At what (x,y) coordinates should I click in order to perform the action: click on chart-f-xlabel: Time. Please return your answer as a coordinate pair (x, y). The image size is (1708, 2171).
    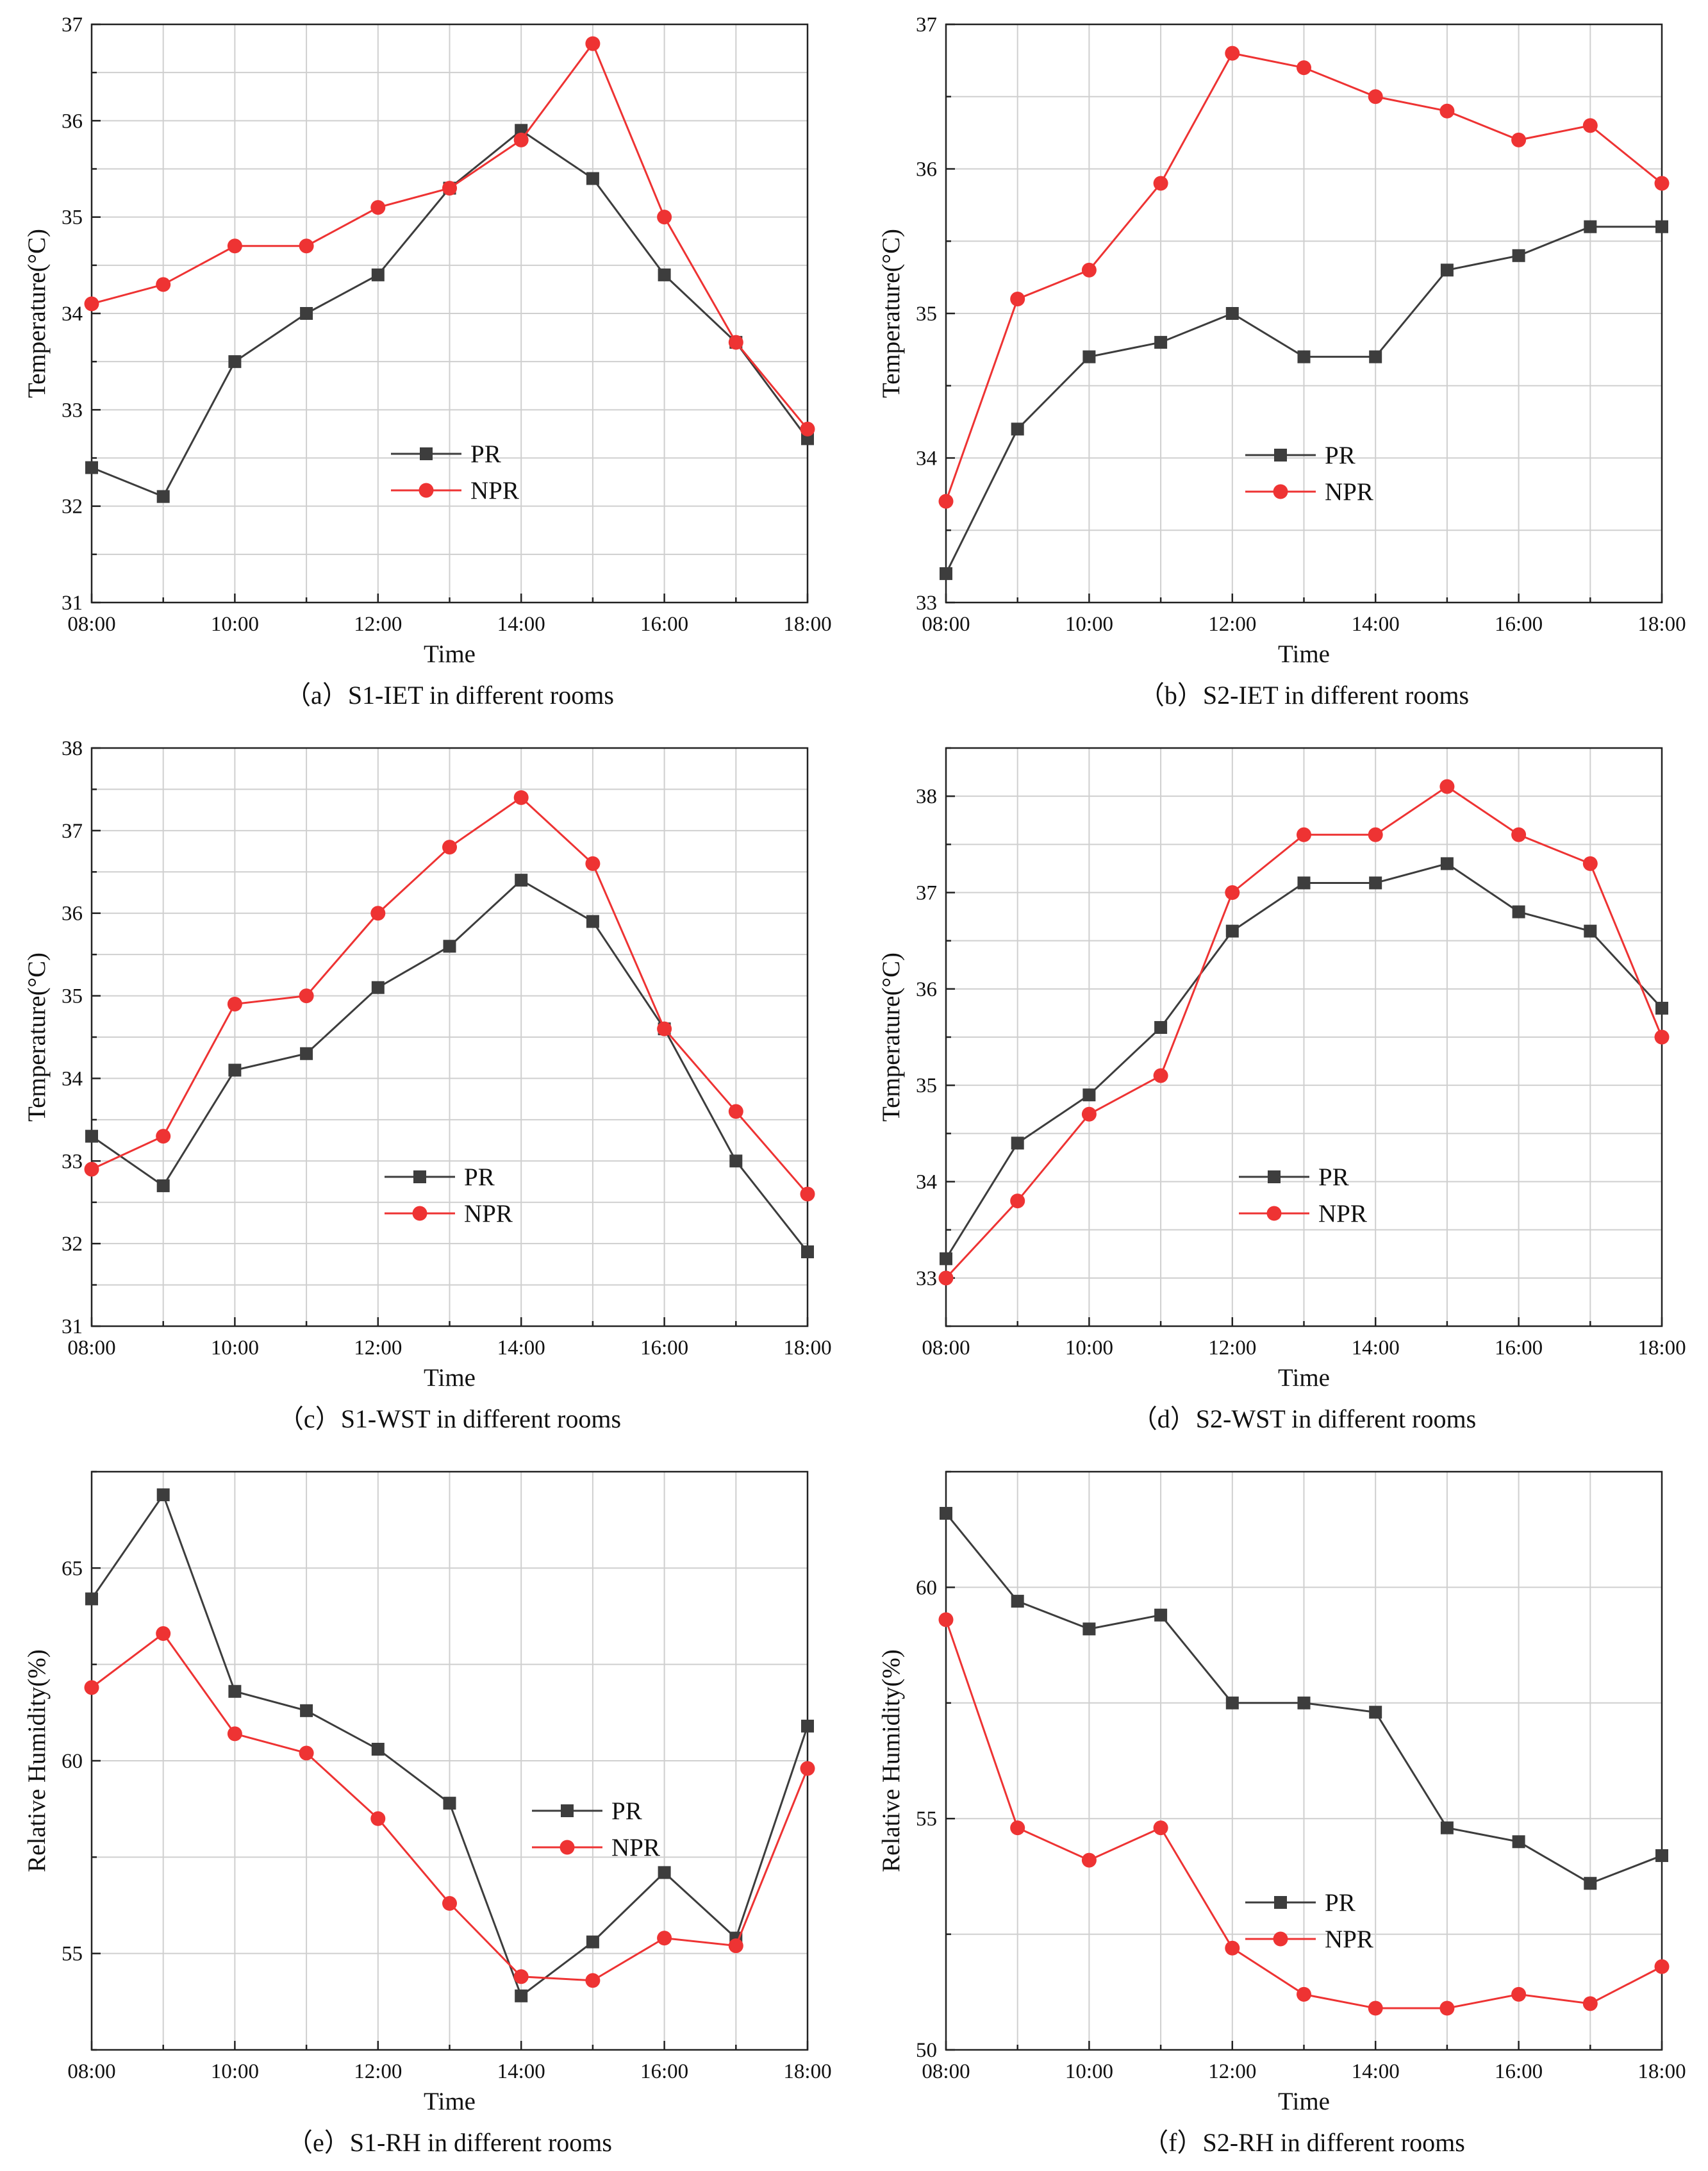
    Looking at the image, I should click on (1304, 2101).